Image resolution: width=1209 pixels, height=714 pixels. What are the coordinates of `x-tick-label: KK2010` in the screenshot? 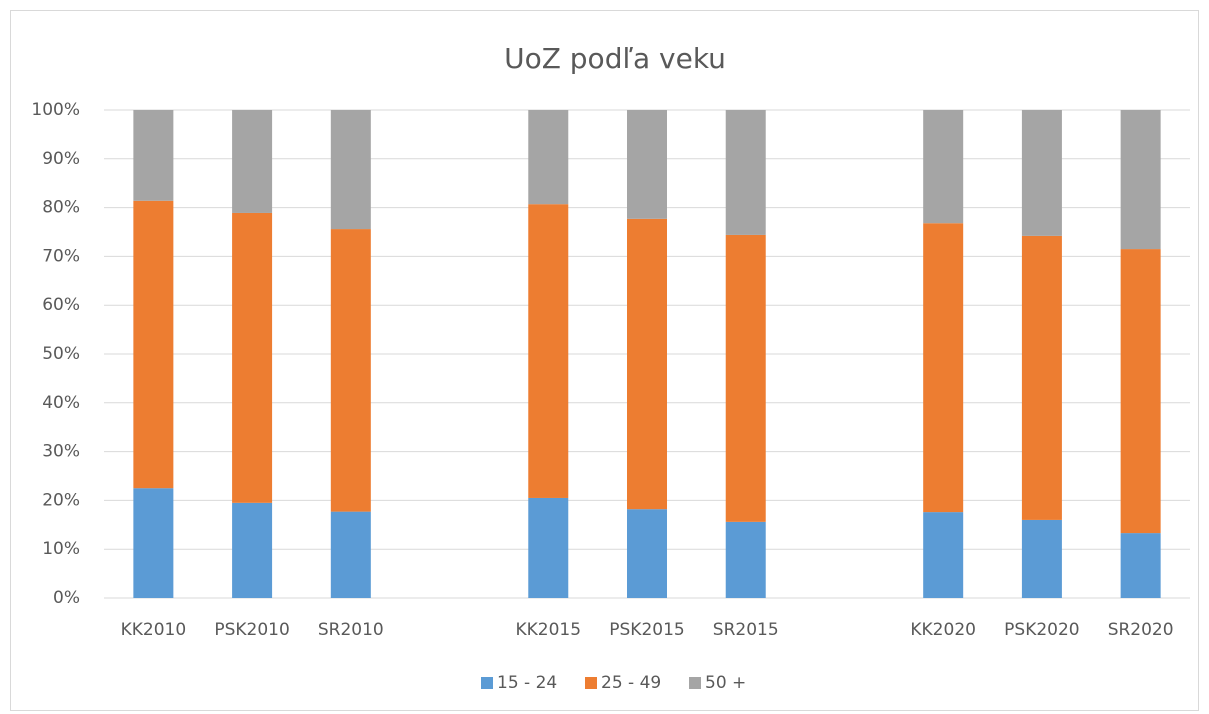 It's located at (154, 630).